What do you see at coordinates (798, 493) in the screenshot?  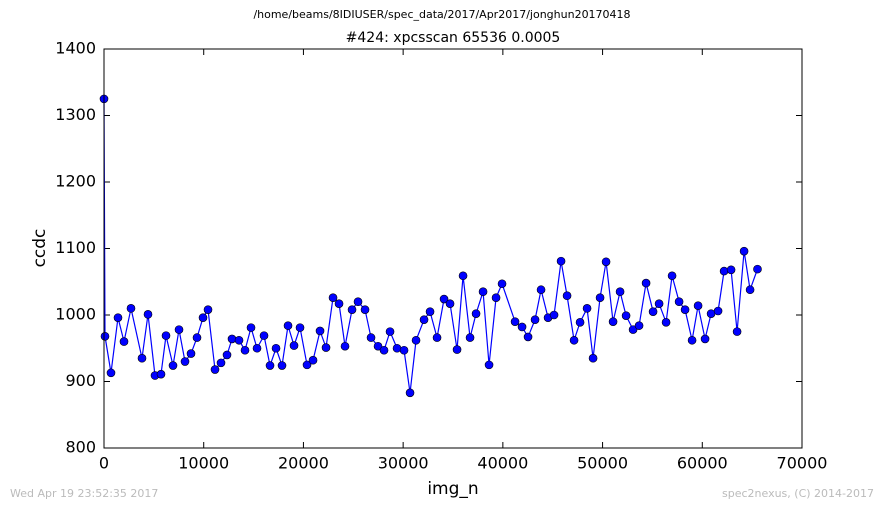 I see `footer-right: spec2nexus, (C) 2014-2017` at bounding box center [798, 493].